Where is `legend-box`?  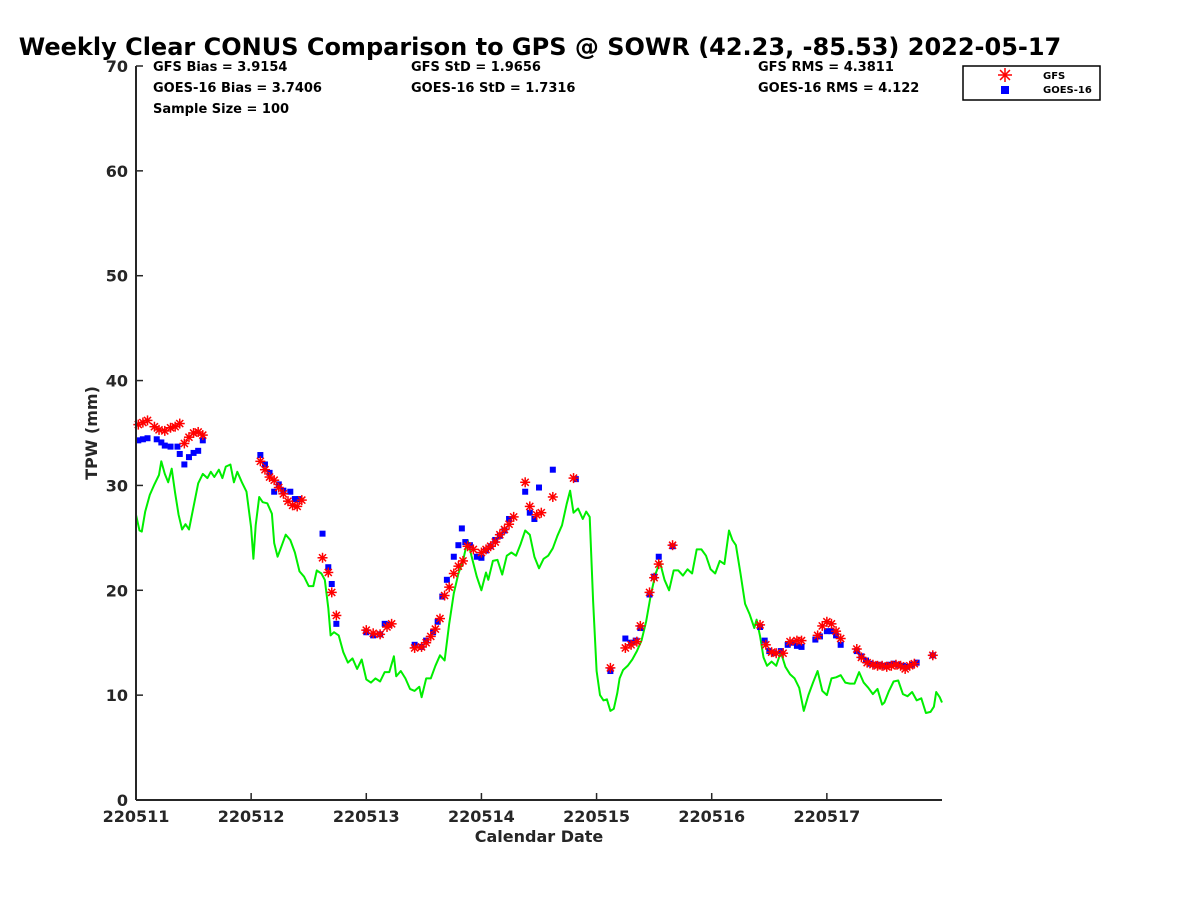
legend-box is located at coordinates (1031, 83).